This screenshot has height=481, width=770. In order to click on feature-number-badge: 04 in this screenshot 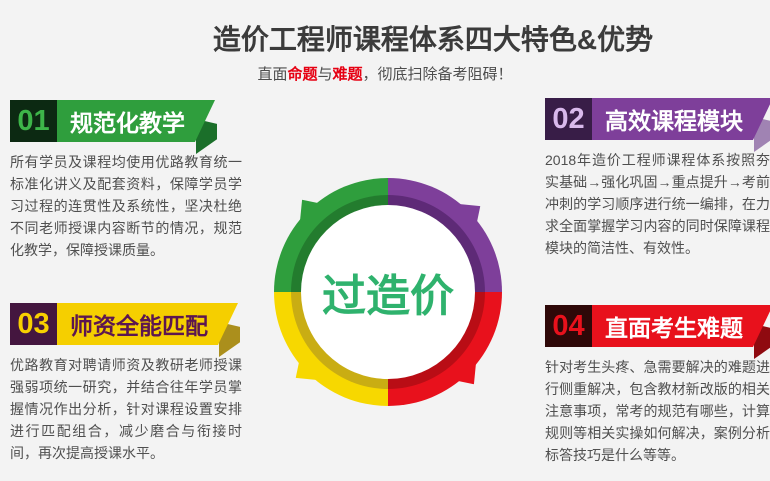, I will do `click(568, 326)`.